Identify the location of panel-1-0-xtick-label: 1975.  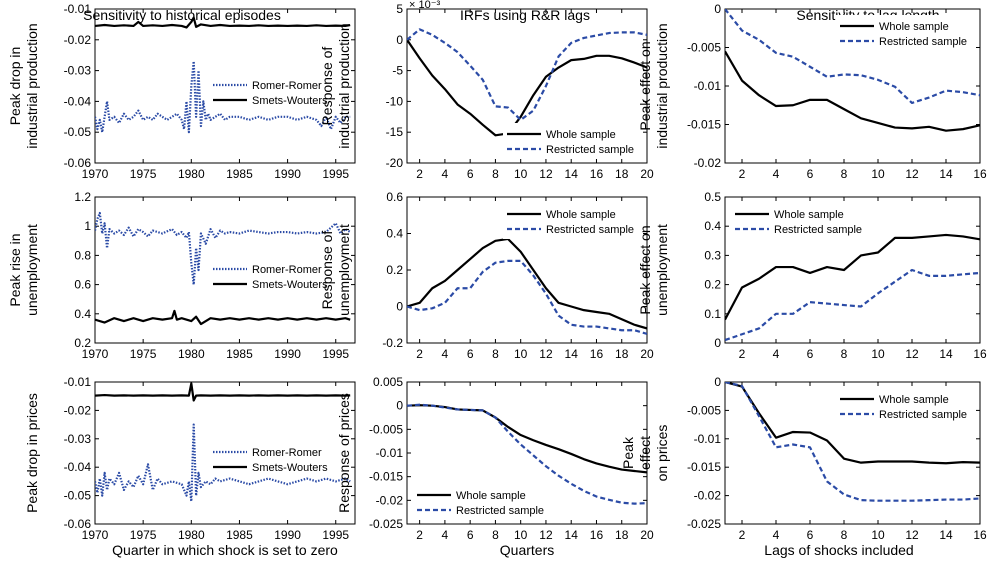
(143, 354).